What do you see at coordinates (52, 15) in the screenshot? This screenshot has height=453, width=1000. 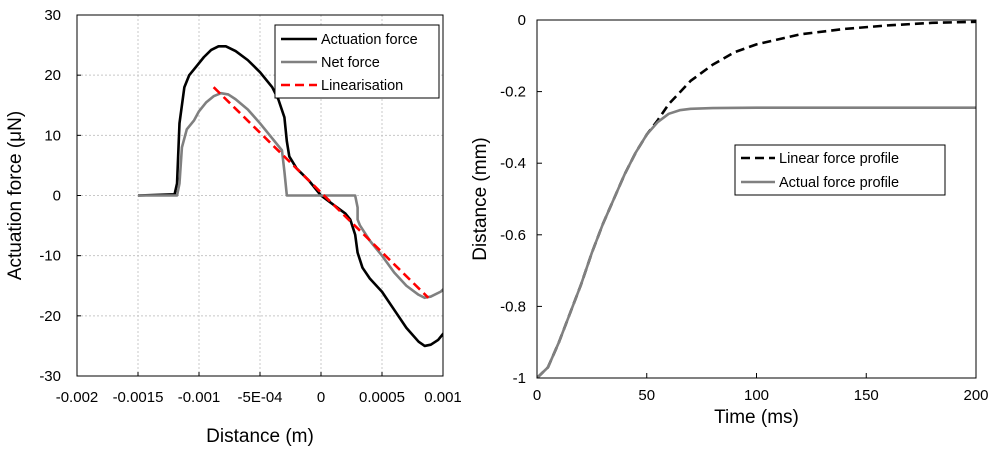 I see `y-tick-label: 30` at bounding box center [52, 15].